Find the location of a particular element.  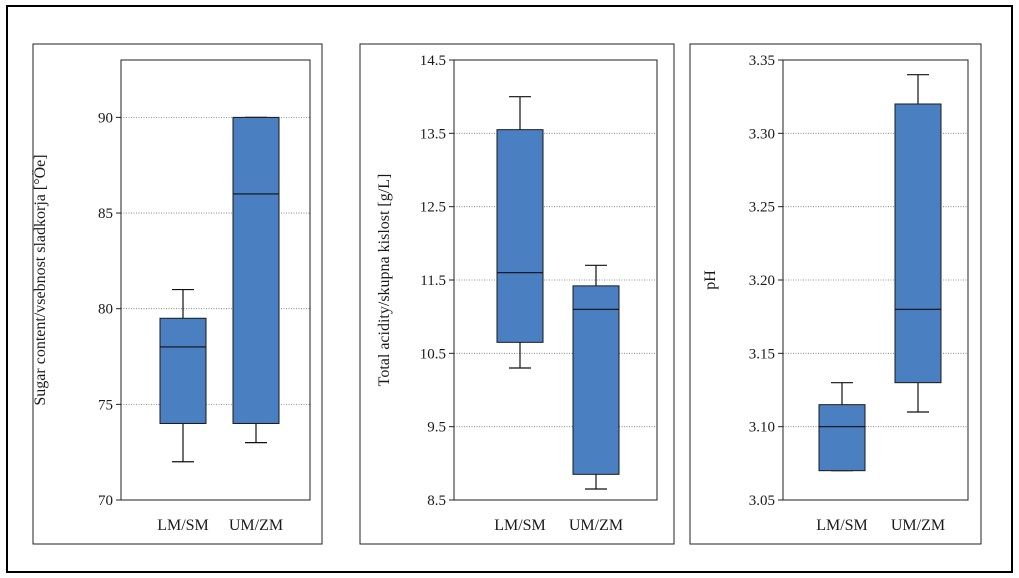

y-tick-label: 3.15 is located at coordinates (762, 354).